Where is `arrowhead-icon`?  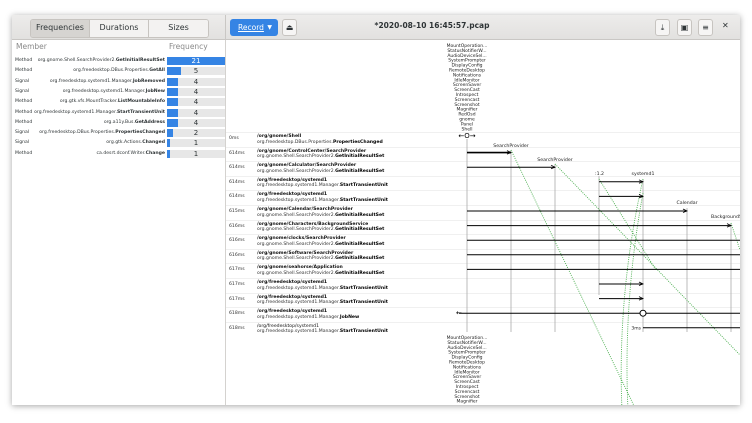
arrowhead-icon is located at coordinates (729, 225).